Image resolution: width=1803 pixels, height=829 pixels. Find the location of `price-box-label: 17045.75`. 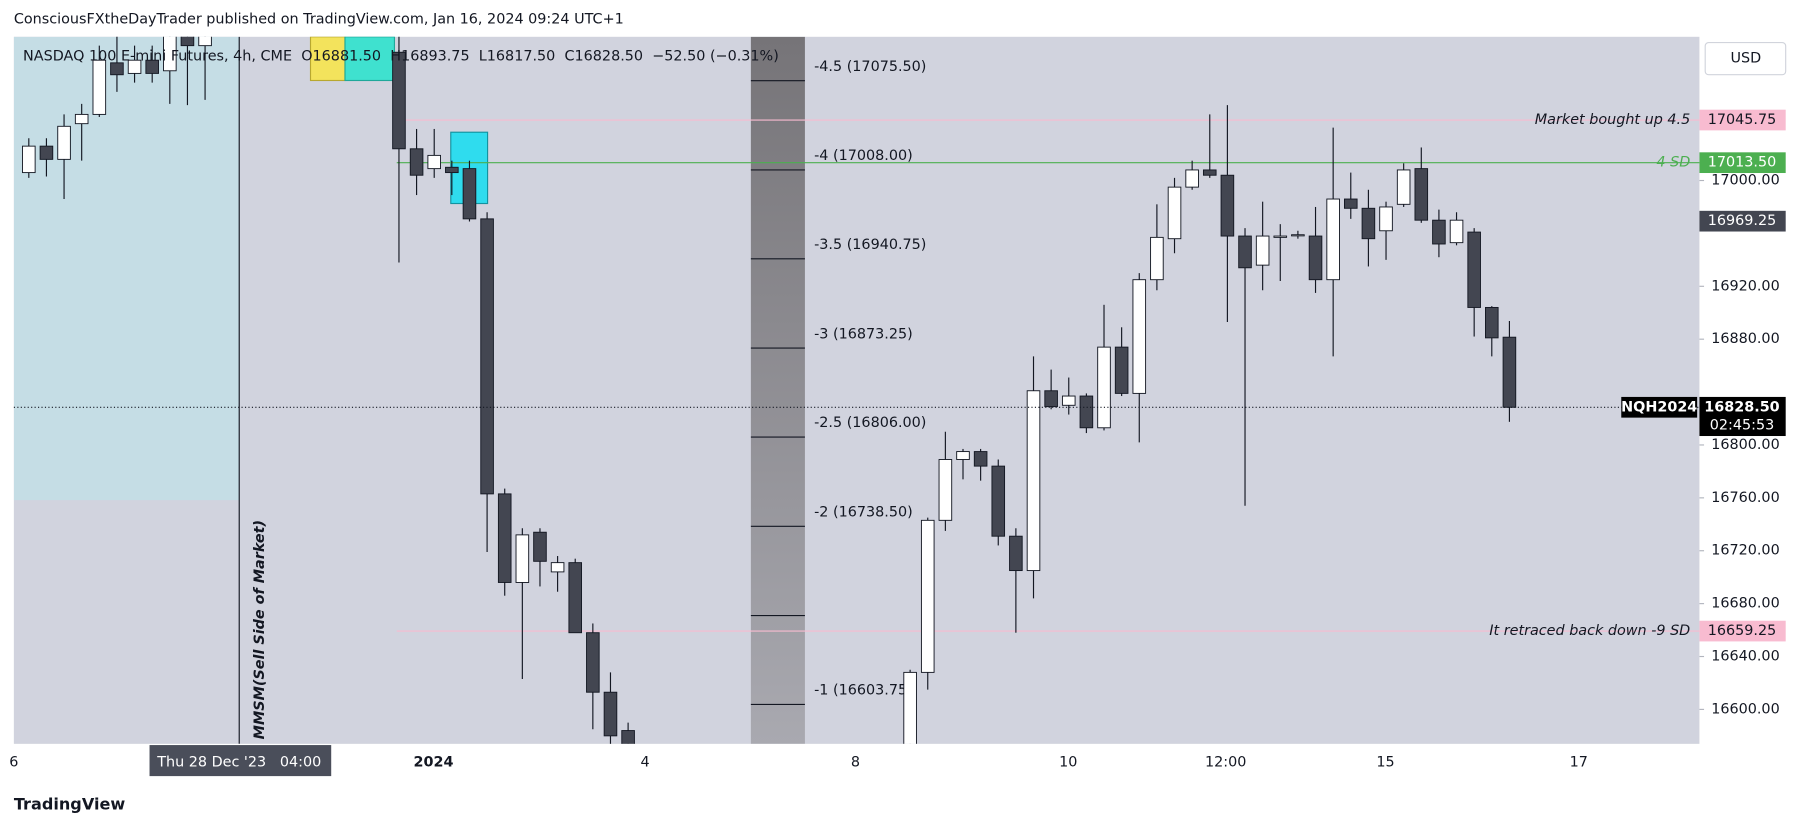

price-box-label: 17045.75 is located at coordinates (1742, 120).